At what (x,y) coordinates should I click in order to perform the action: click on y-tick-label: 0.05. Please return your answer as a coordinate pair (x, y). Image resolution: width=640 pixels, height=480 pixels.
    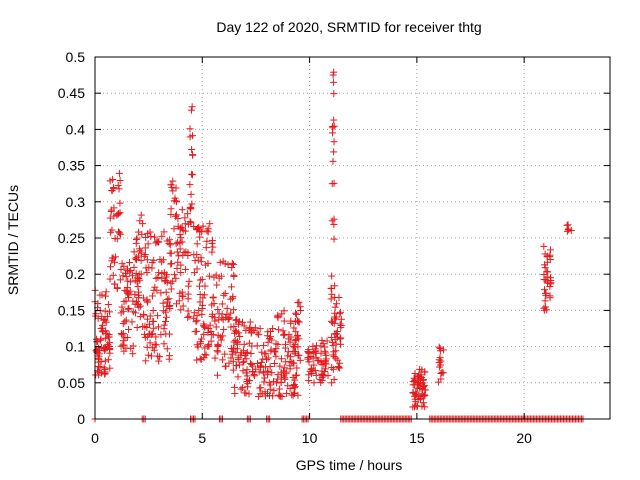
    Looking at the image, I should click on (71, 383).